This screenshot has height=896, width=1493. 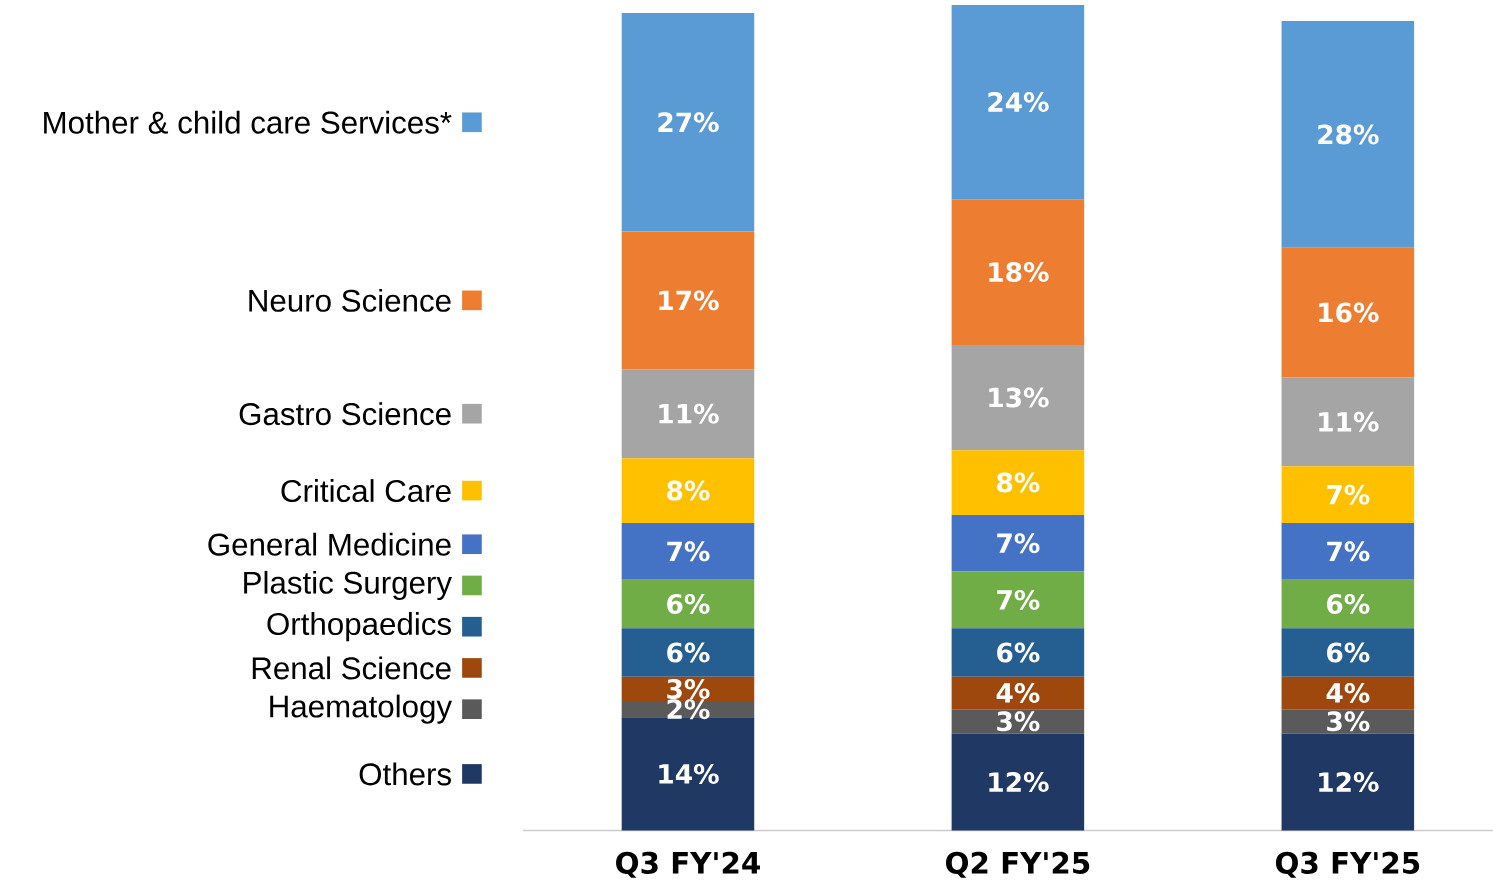 I want to click on data-label: 14%, so click(x=689, y=773).